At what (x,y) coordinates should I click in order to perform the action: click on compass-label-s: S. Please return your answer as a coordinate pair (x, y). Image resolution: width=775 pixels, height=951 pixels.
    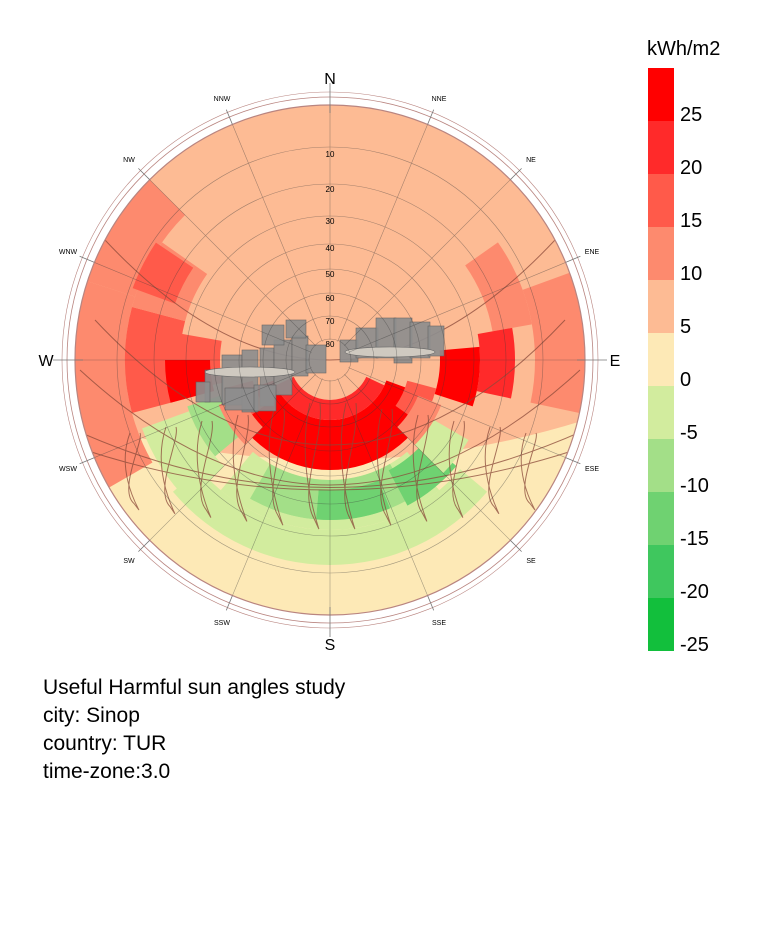
    Looking at the image, I should click on (330, 645).